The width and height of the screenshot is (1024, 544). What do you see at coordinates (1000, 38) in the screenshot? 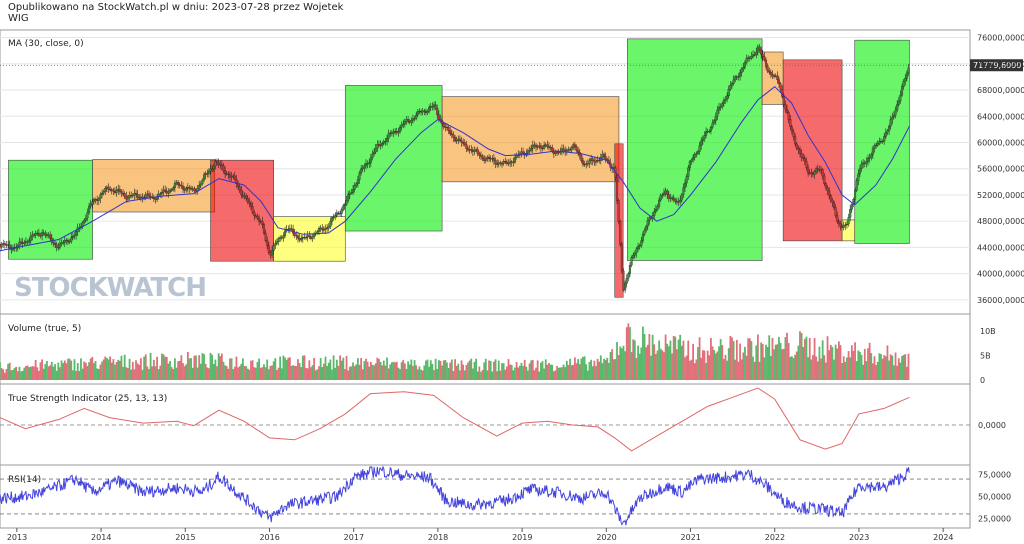
I see `price-tick-label: 76000,0000` at bounding box center [1000, 38].